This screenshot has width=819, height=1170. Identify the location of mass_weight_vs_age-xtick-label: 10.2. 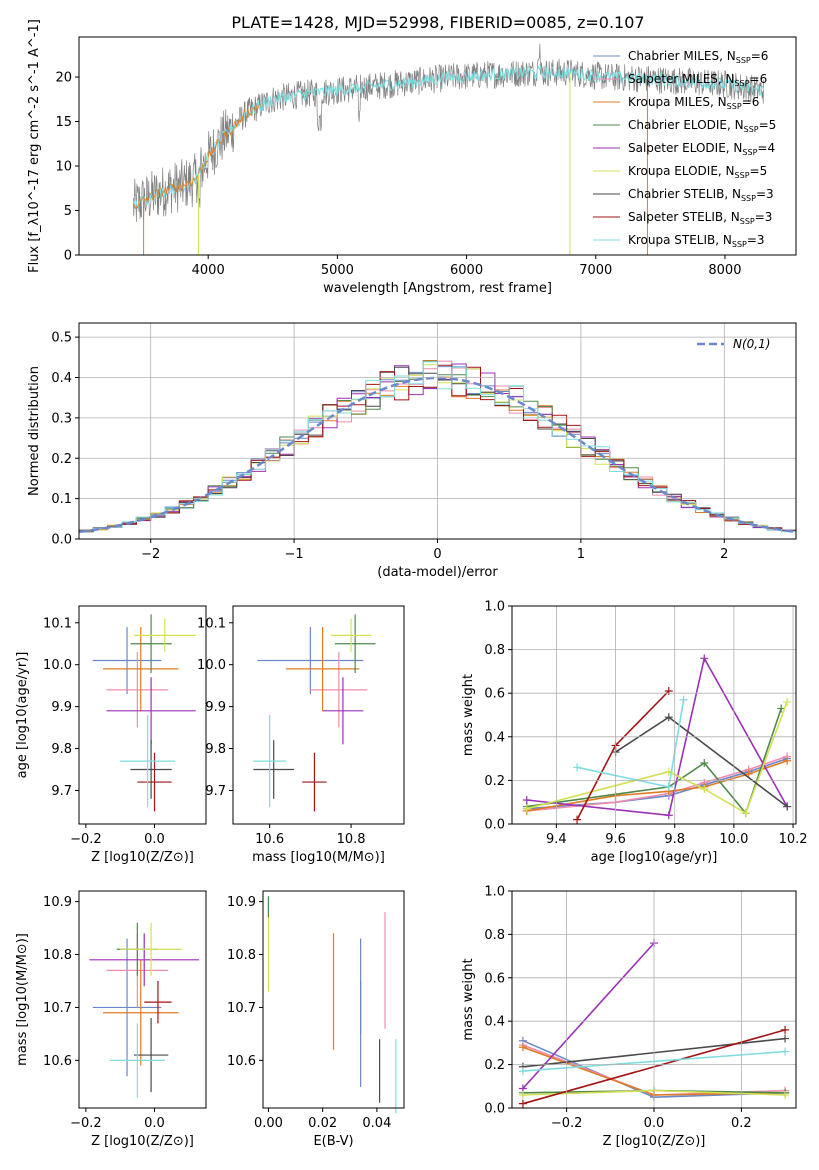
(793, 839).